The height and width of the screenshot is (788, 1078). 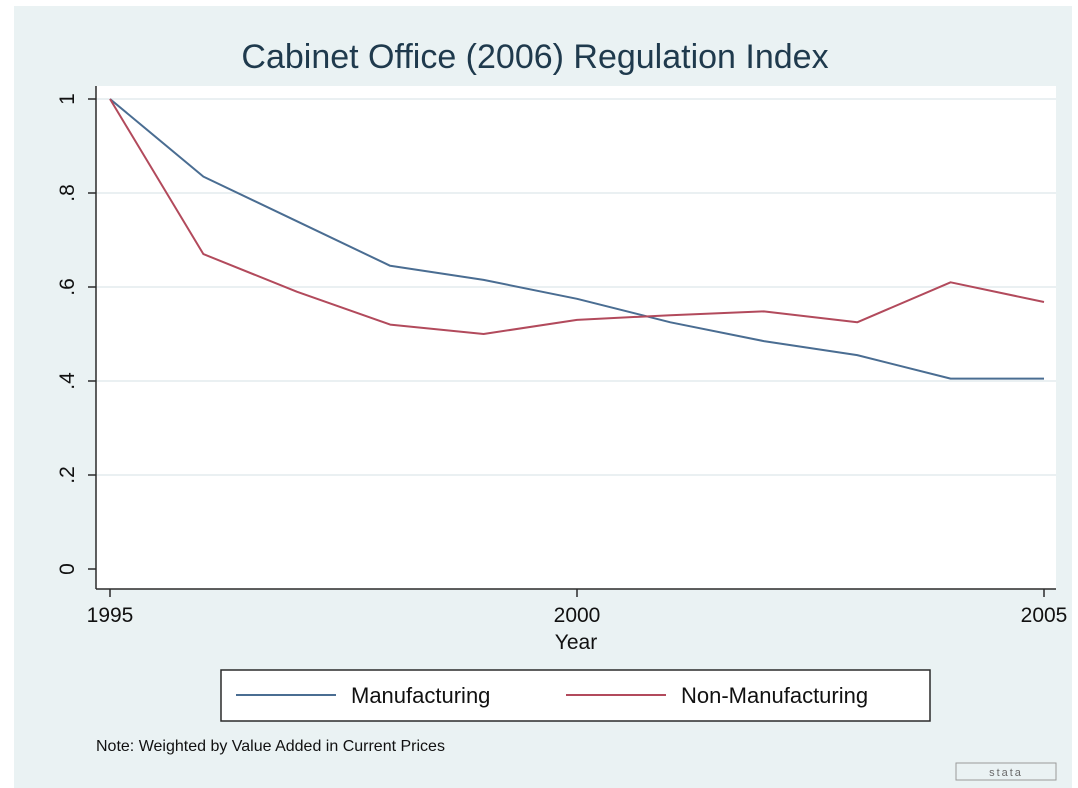 I want to click on stata-logo: stata, so click(x=1006, y=773).